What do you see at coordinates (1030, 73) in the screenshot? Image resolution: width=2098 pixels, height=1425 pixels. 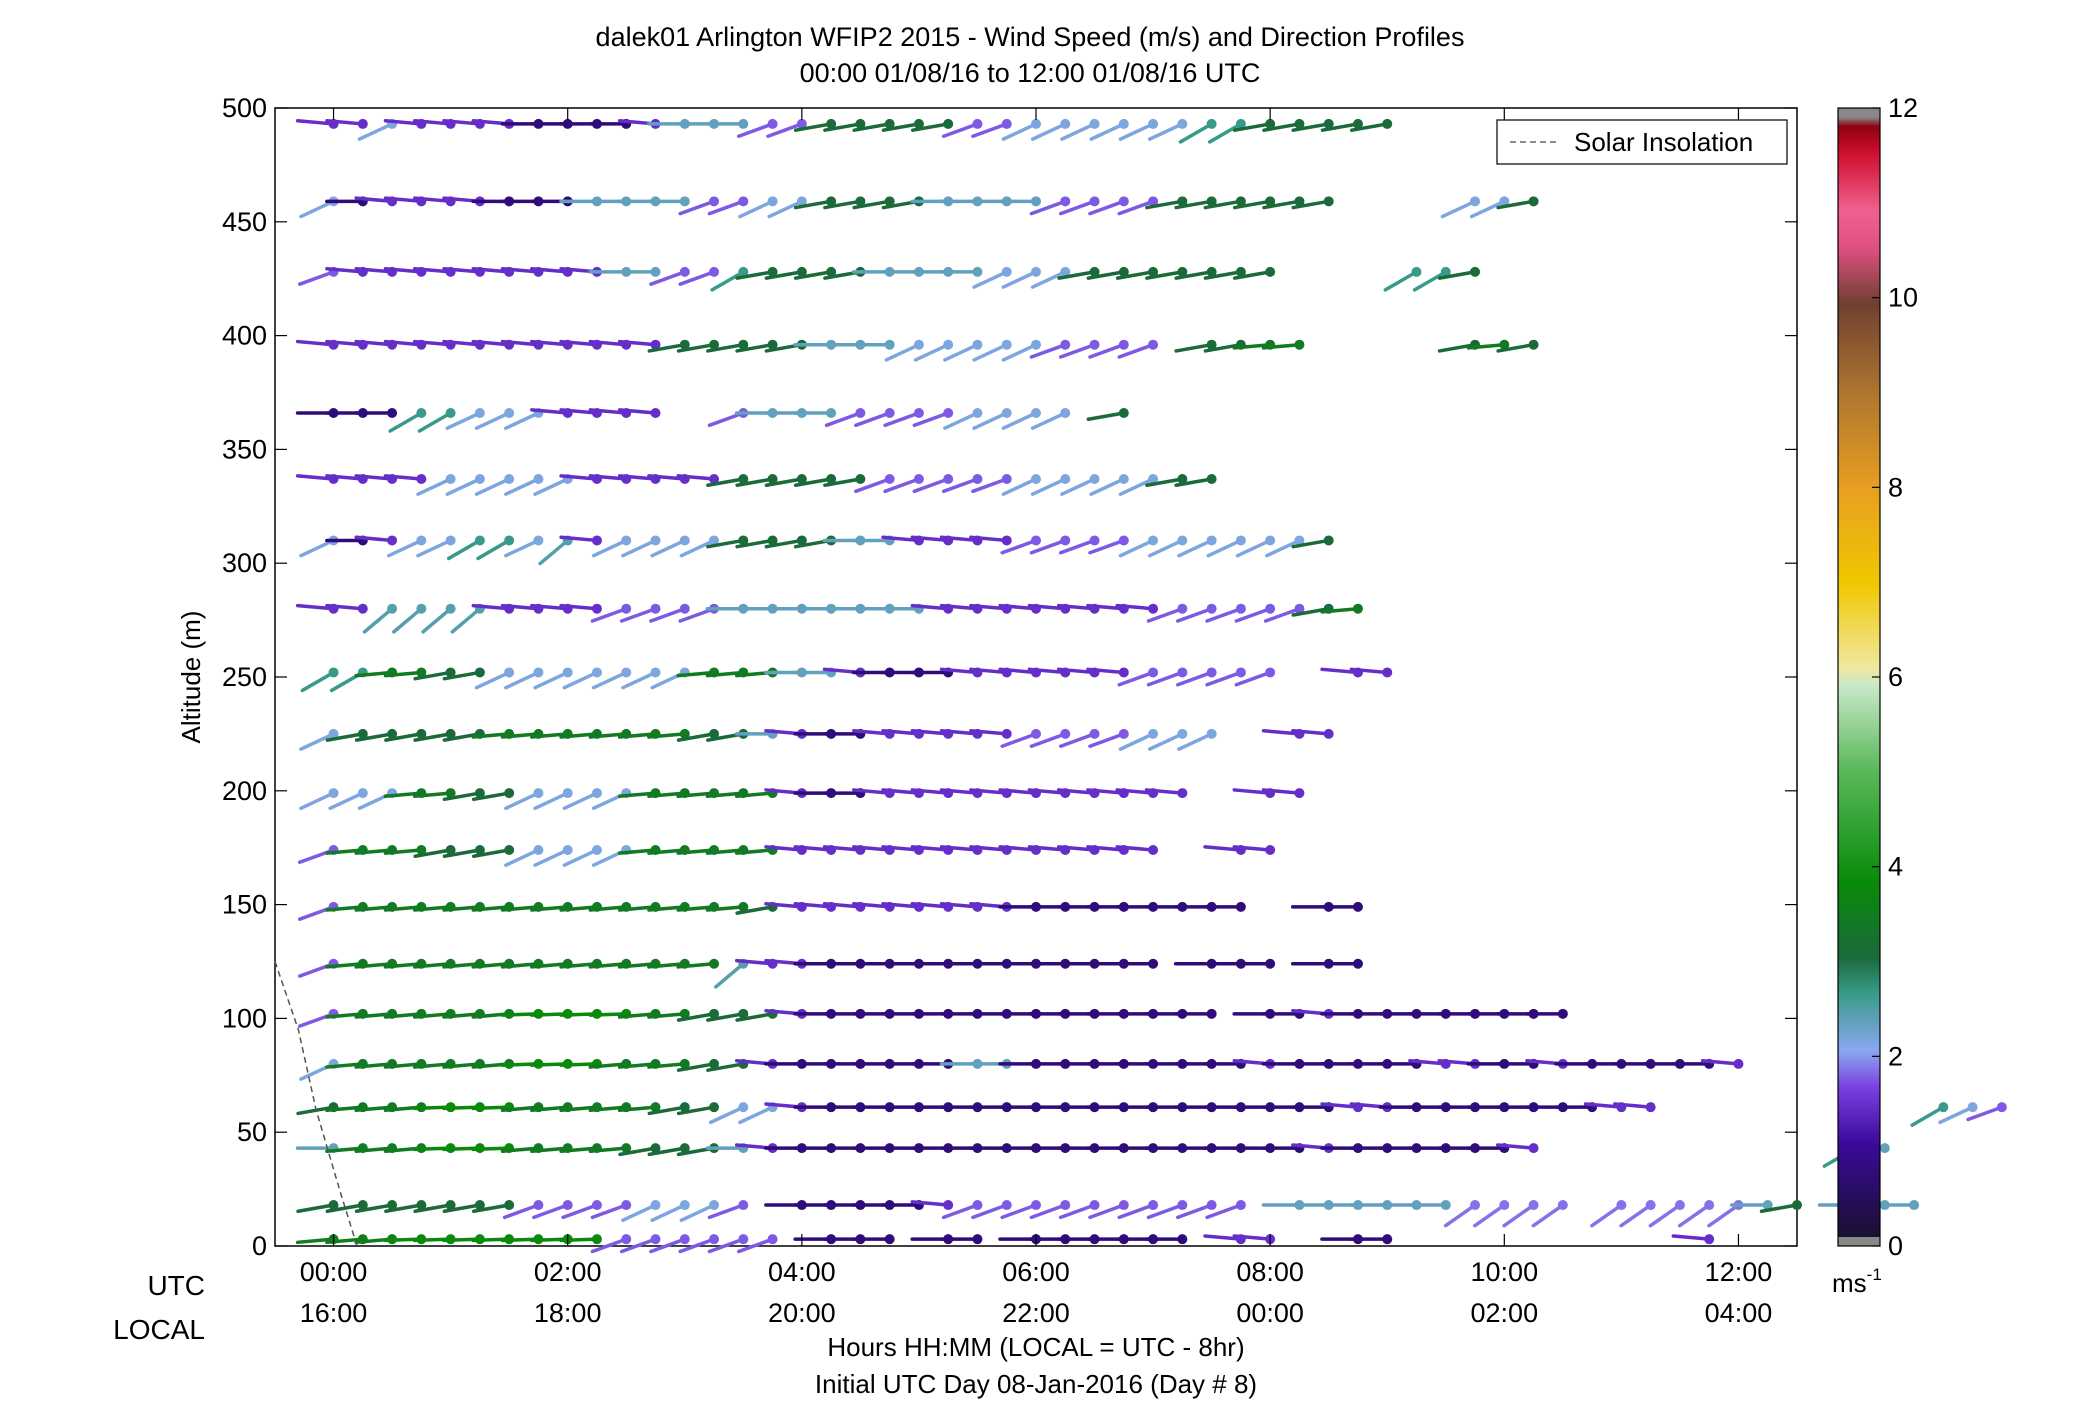 I see `chart-subtitle: 00:00 01/08/16 to 12:00 01/08/16 UTC` at bounding box center [1030, 73].